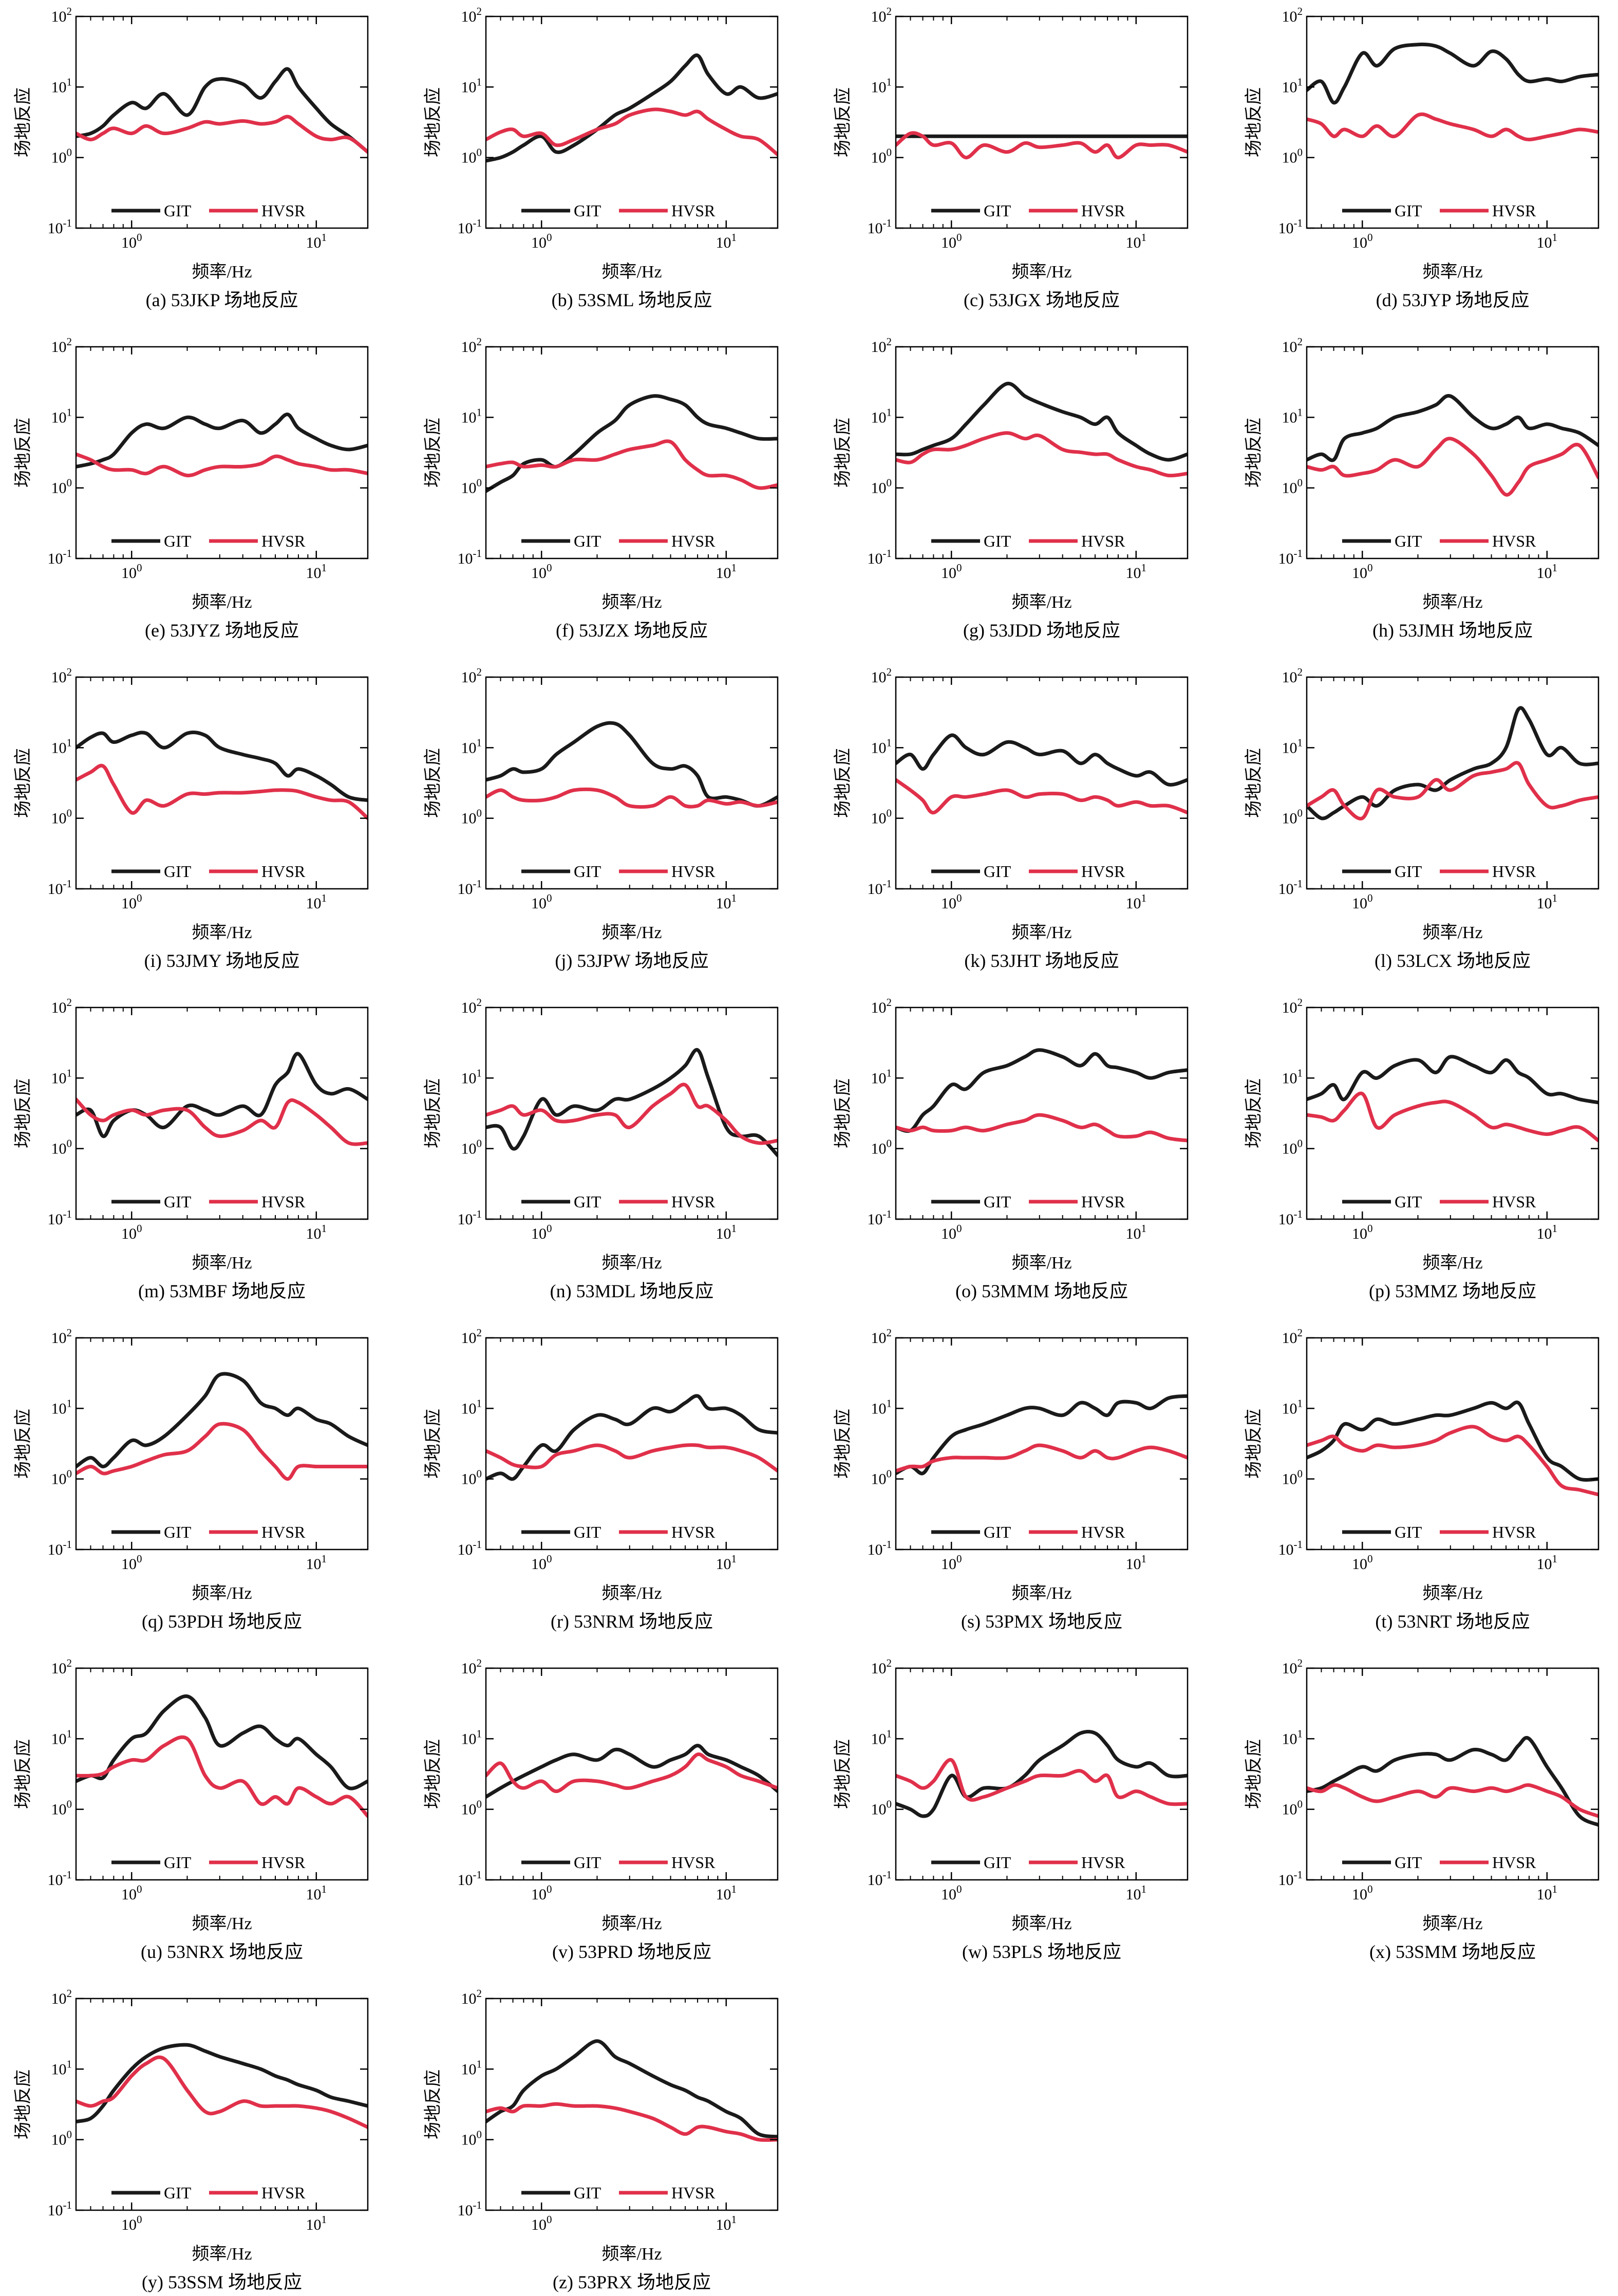 This screenshot has width=1618, height=2296. What do you see at coordinates (222, 1291) in the screenshot?
I see `panel-caption: (m) 53MBF 场地反应` at bounding box center [222, 1291].